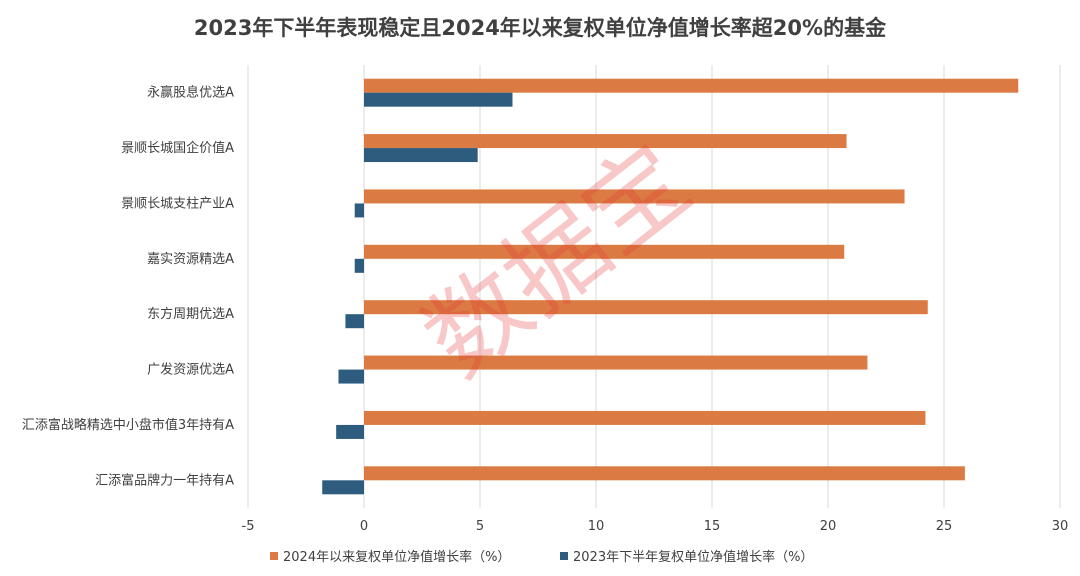 This screenshot has height=576, width=1080. What do you see at coordinates (177, 148) in the screenshot?
I see `category-label: 景顺长城国企价值A` at bounding box center [177, 148].